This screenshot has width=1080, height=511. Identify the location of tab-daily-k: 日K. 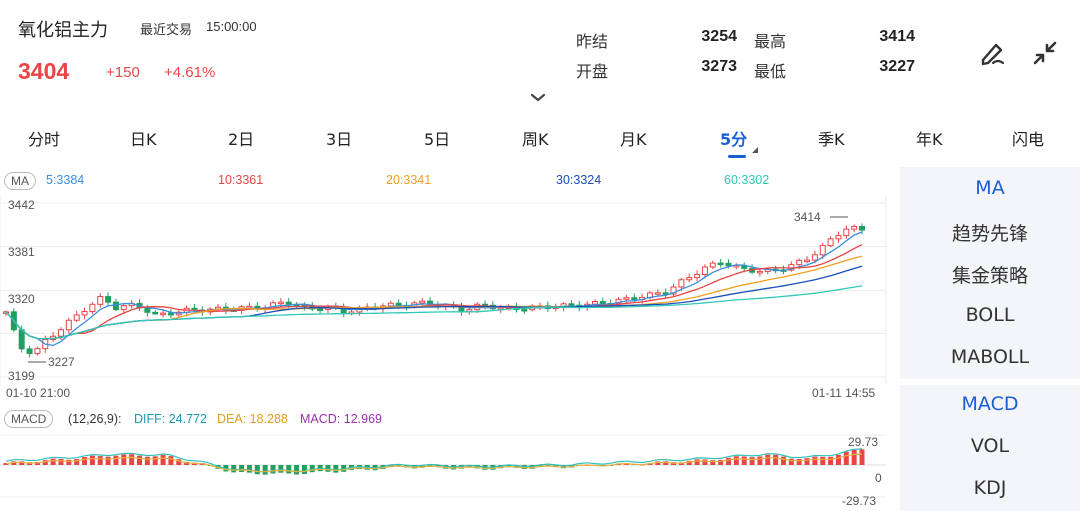
(143, 139).